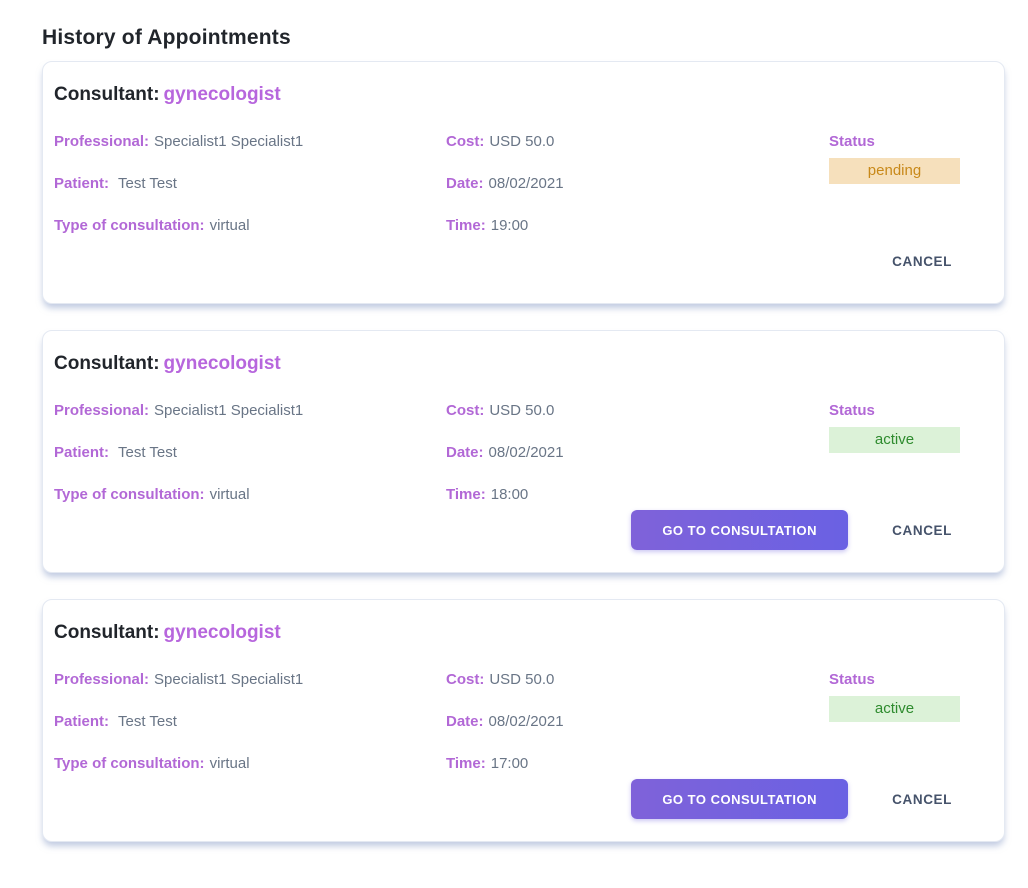 The image size is (1028, 888). Describe the element at coordinates (523, 261) in the screenshot. I see `card-actions: CANCEL` at that location.